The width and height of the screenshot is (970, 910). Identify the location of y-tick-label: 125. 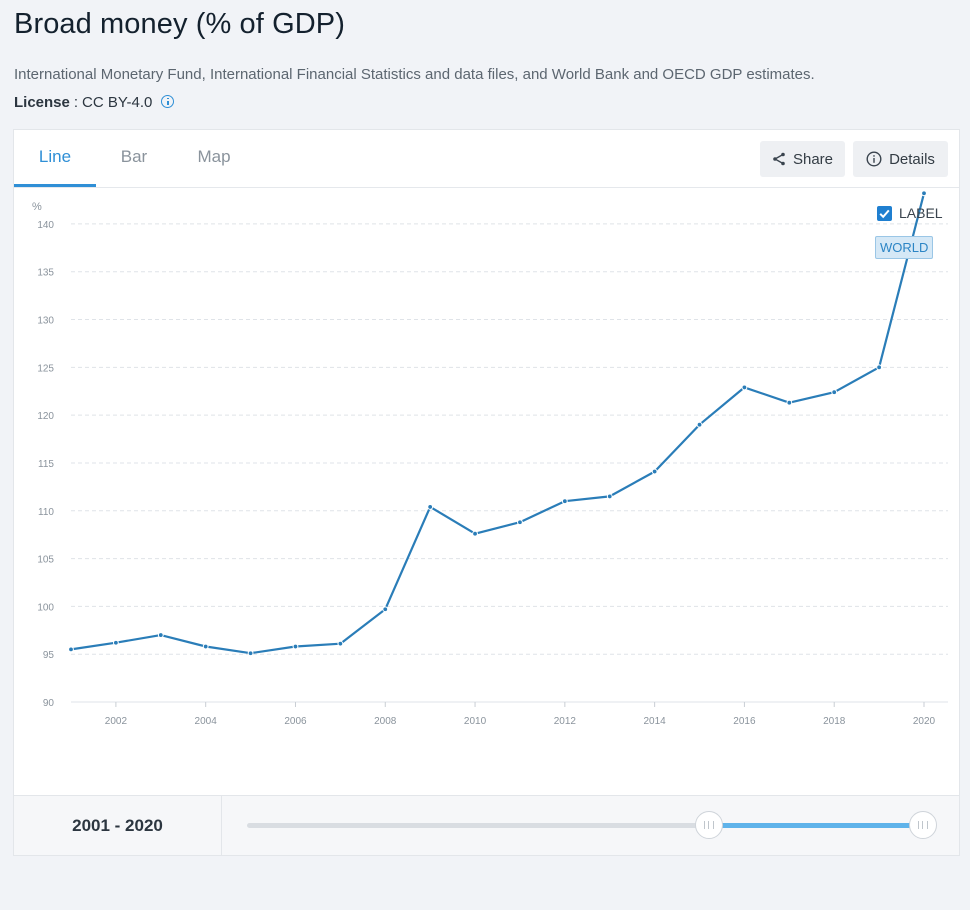
(45, 368).